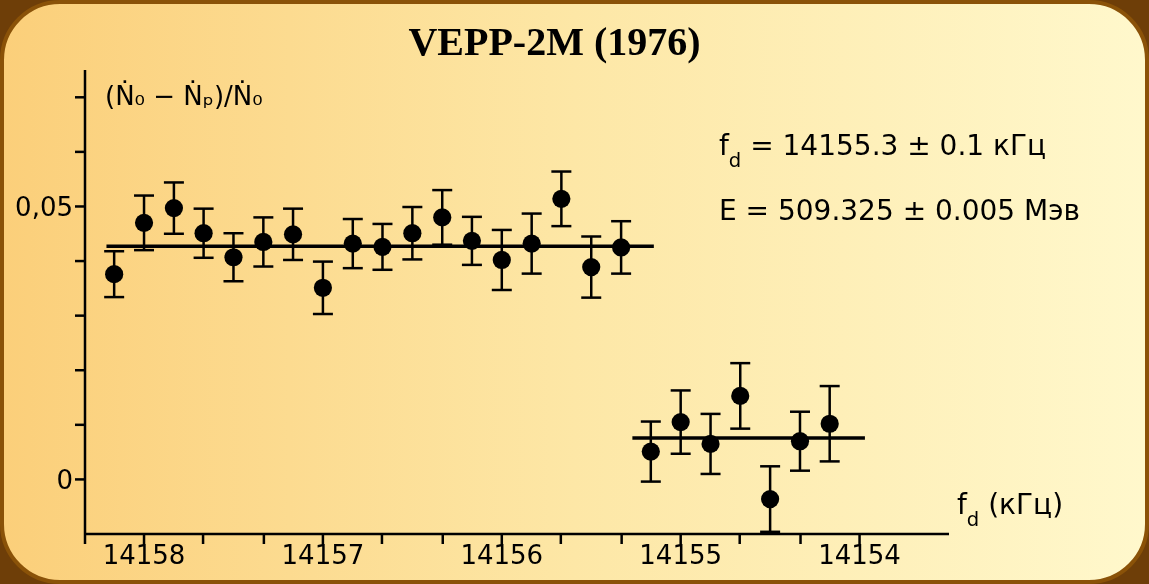  What do you see at coordinates (900, 210) in the screenshot?
I see `annotation: E = 509.325 ± 0.005 Мэв` at bounding box center [900, 210].